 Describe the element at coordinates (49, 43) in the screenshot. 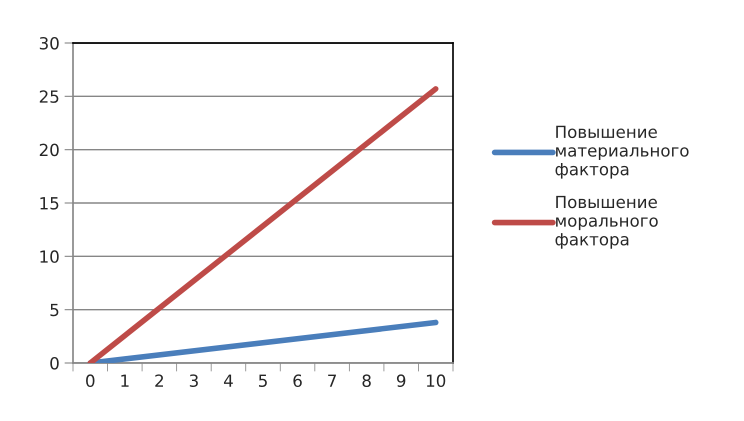

I see `y-tick-label: 30` at that location.